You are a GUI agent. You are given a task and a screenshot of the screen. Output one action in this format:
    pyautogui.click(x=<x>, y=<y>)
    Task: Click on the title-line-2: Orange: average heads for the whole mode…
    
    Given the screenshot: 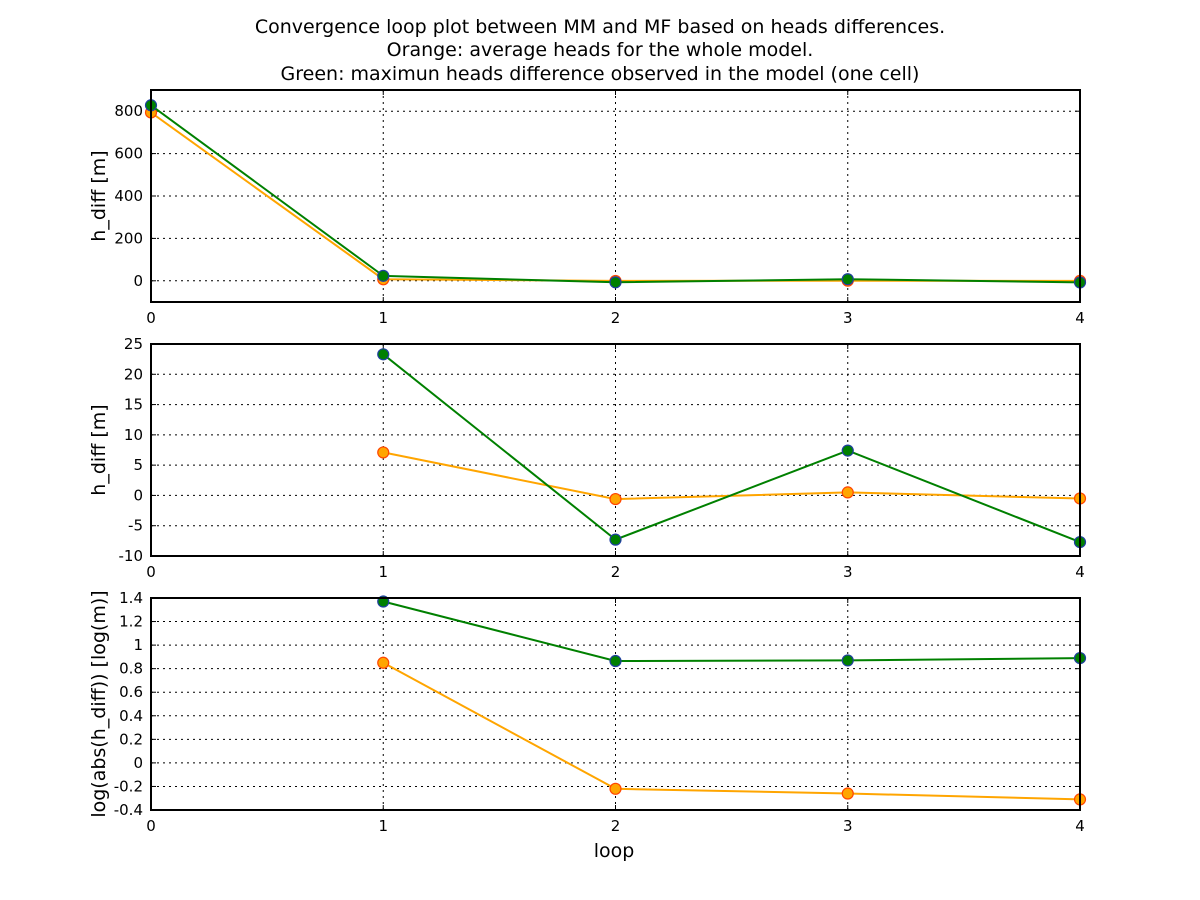 What is the action you would take?
    pyautogui.click(x=600, y=50)
    